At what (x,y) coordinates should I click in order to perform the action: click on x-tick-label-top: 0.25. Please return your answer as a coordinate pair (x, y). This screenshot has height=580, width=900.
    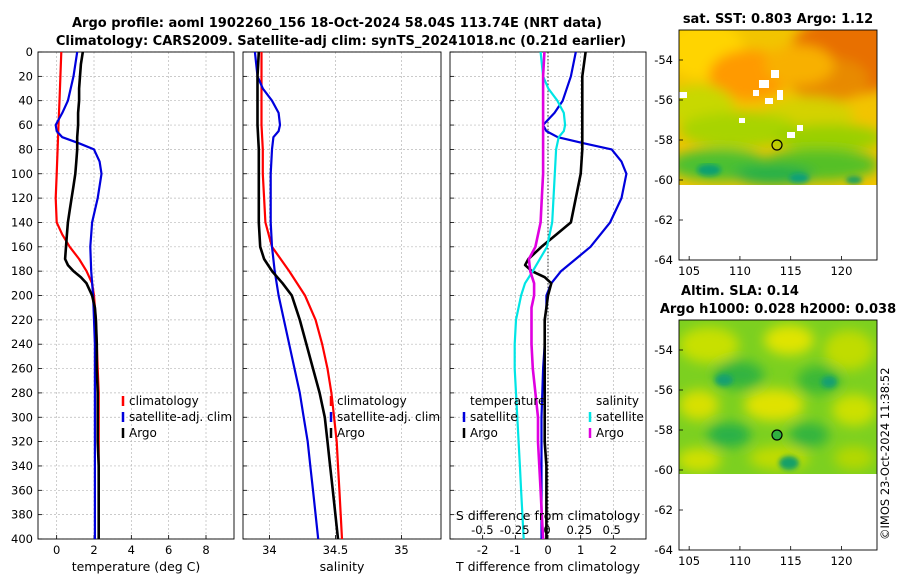
    Looking at the image, I should click on (580, 530).